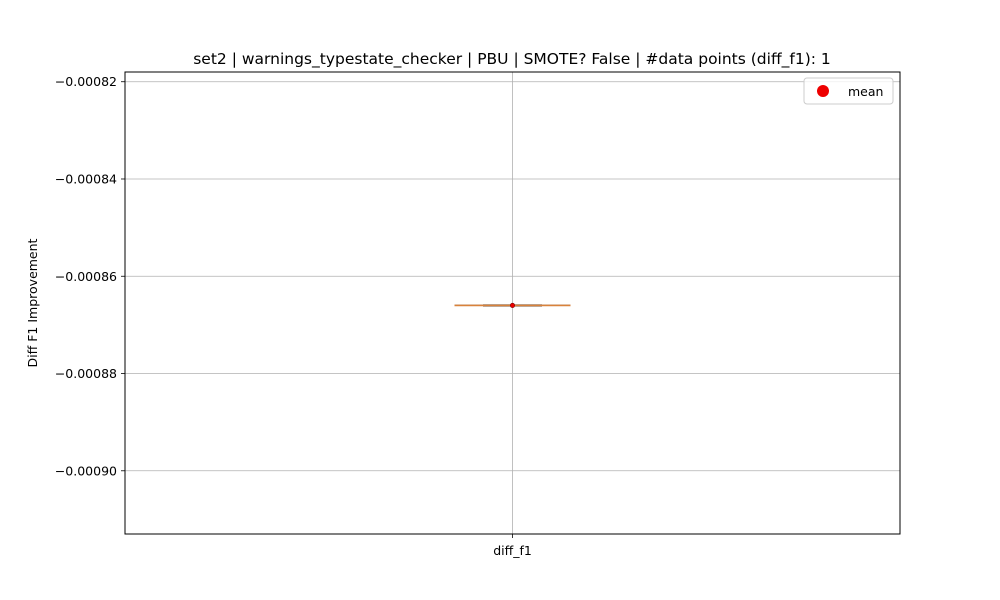  I want to click on mean-marker, so click(512, 305).